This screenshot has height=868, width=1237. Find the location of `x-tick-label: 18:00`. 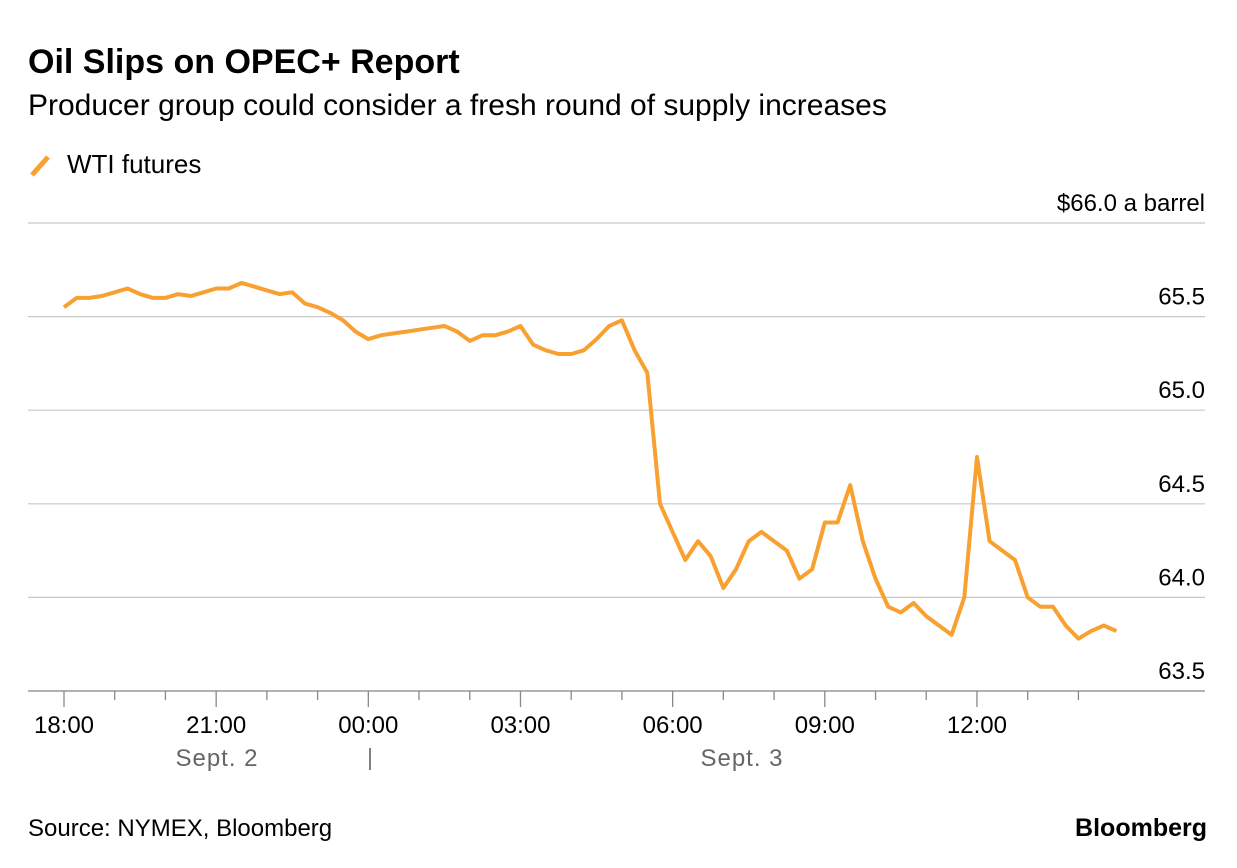

x-tick-label: 18:00 is located at coordinates (64, 725).